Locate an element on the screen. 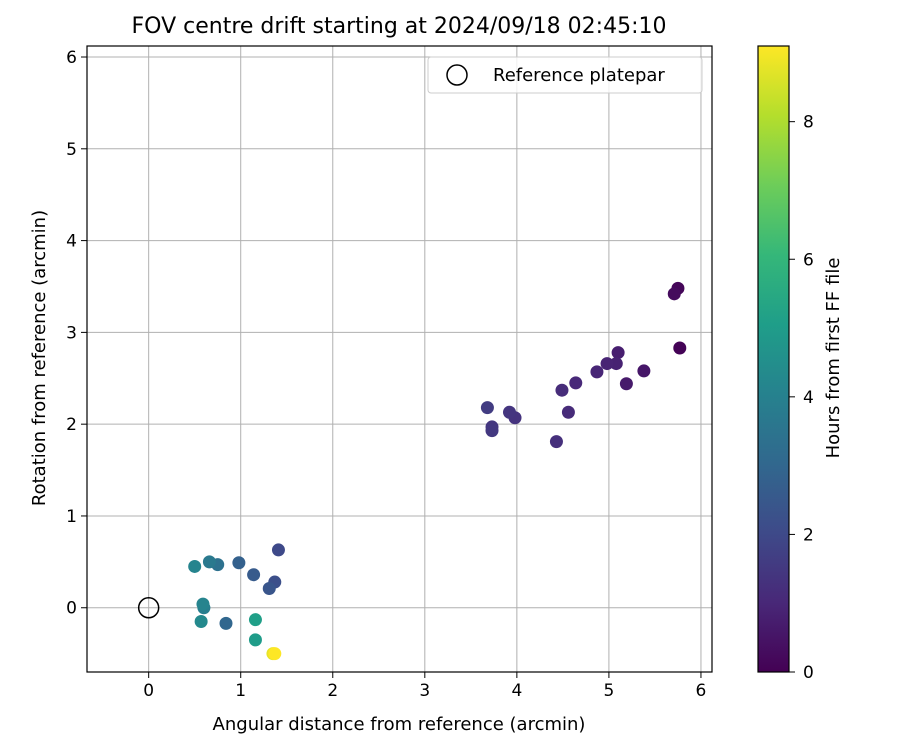 The width and height of the screenshot is (900, 750). x-axis-label: Angular distance from reference (arcmin) is located at coordinates (399, 724).